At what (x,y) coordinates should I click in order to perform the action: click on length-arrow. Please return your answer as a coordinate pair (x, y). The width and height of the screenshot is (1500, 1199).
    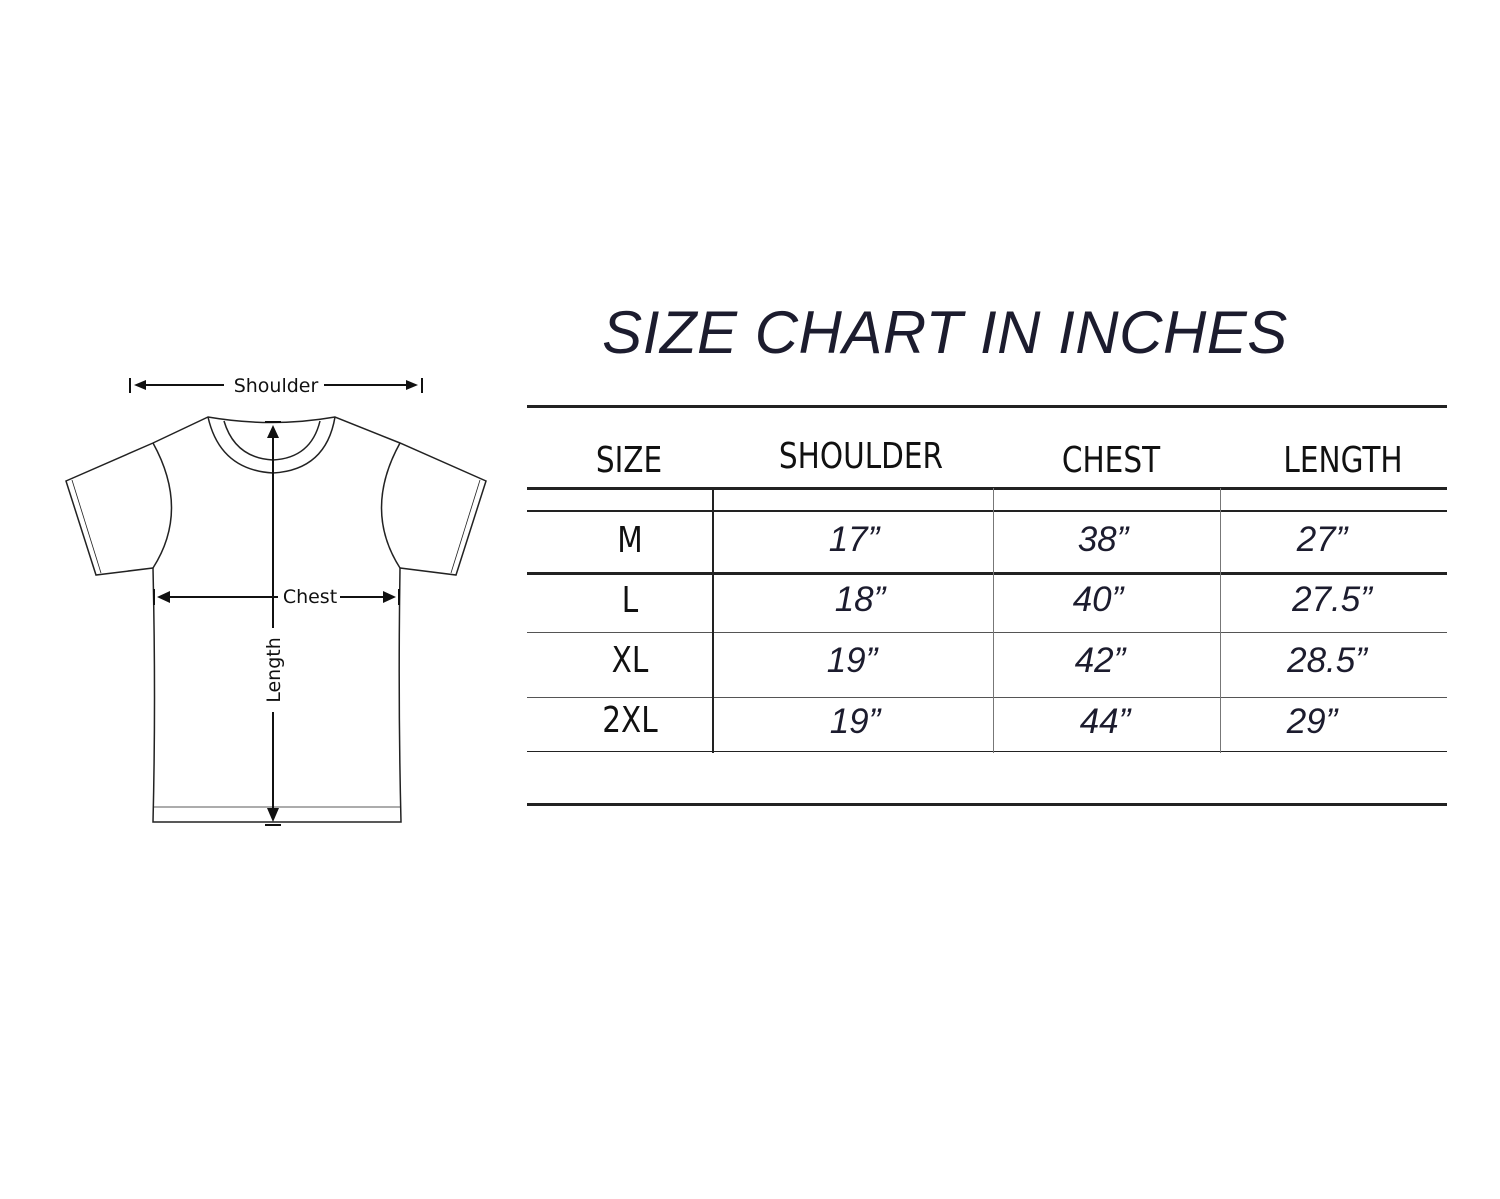
    Looking at the image, I should click on (273, 623).